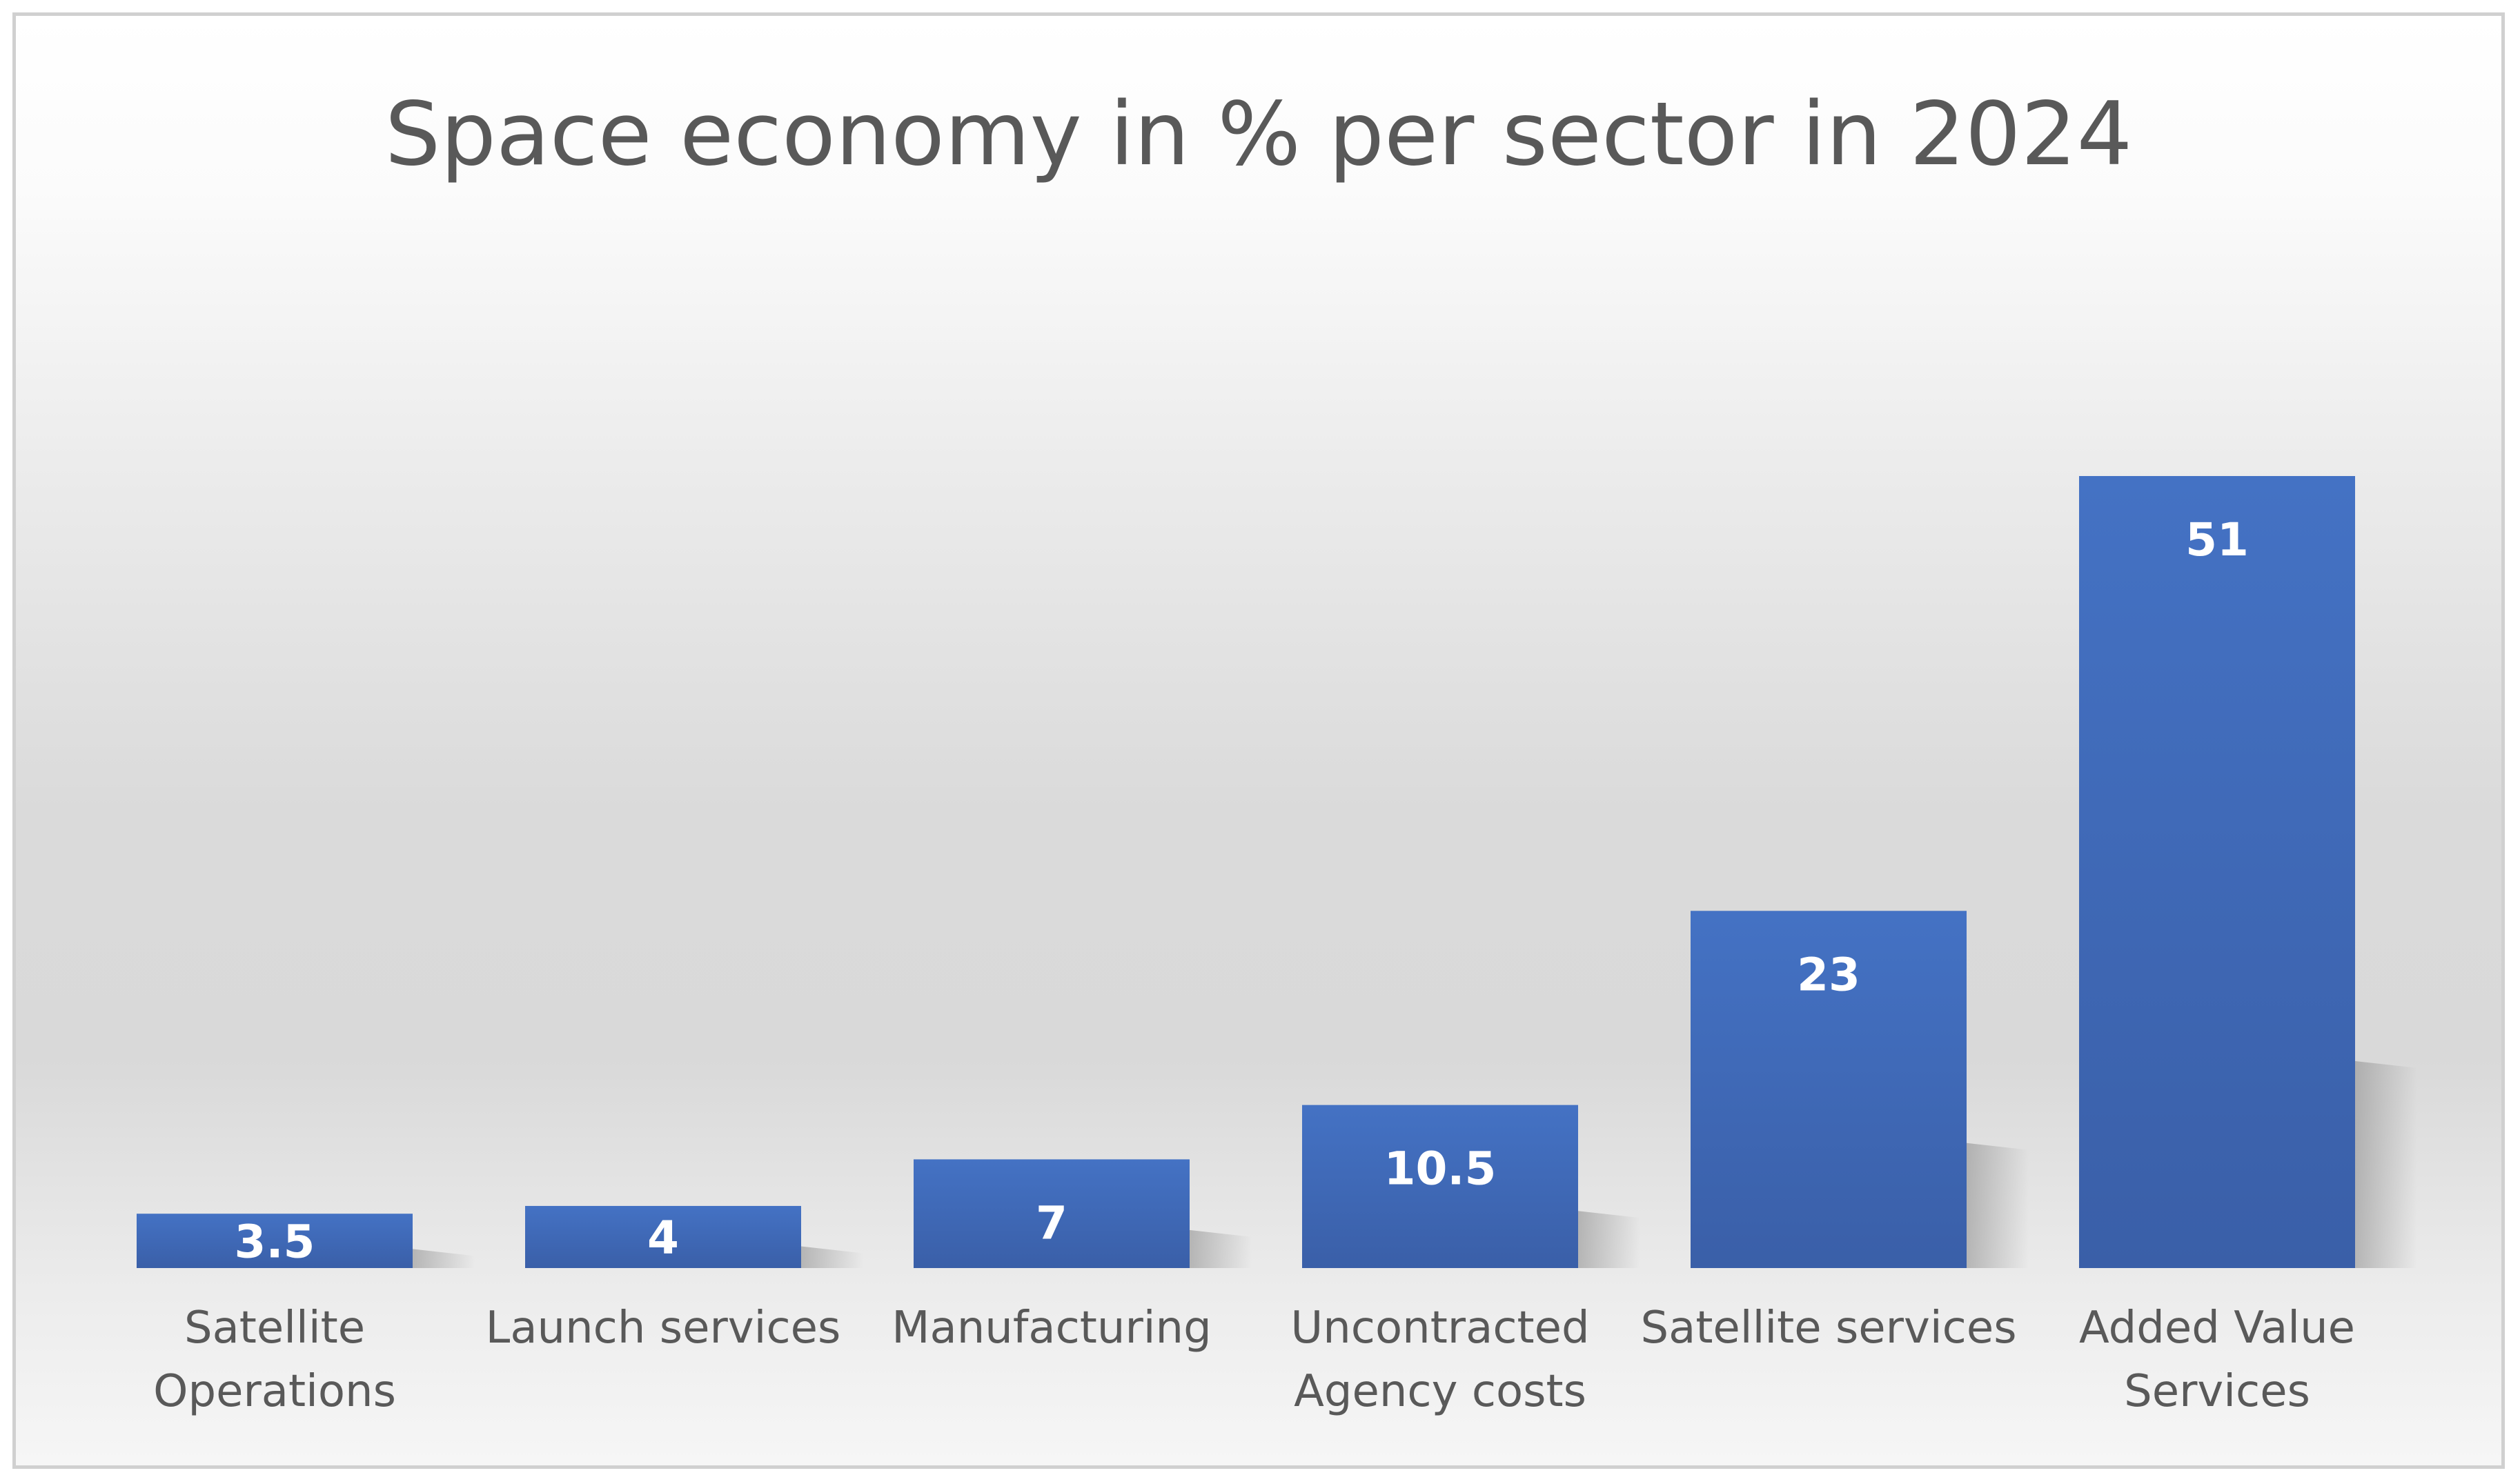 The height and width of the screenshot is (1484, 2520). I want to click on data-label: 3.5, so click(275, 1242).